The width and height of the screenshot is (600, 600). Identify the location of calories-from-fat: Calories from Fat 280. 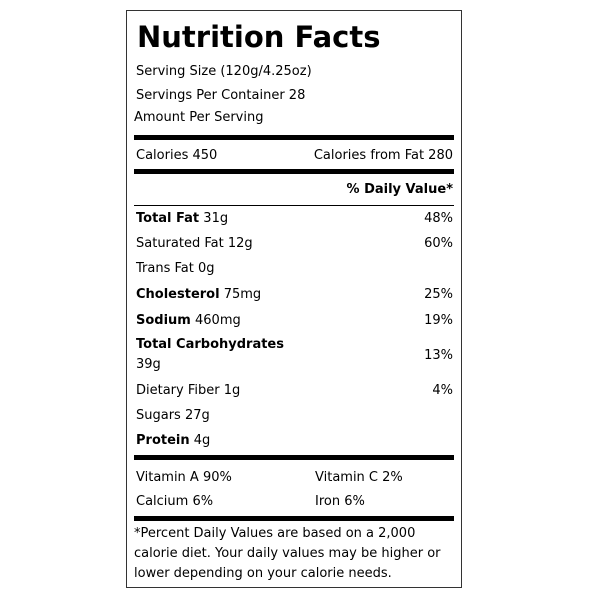
(383, 155).